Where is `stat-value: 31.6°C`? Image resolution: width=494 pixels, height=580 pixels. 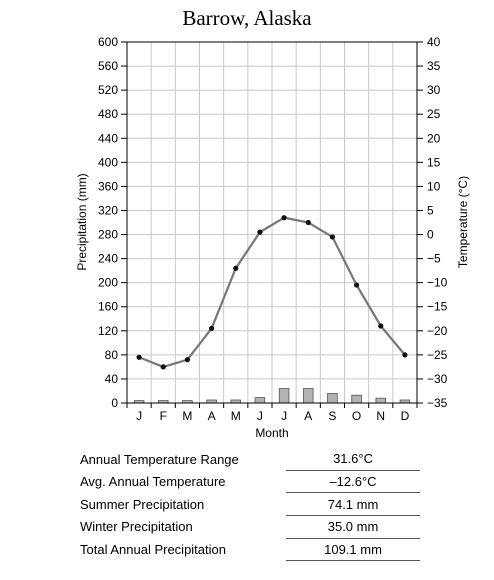 stat-value: 31.6°C is located at coordinates (353, 459).